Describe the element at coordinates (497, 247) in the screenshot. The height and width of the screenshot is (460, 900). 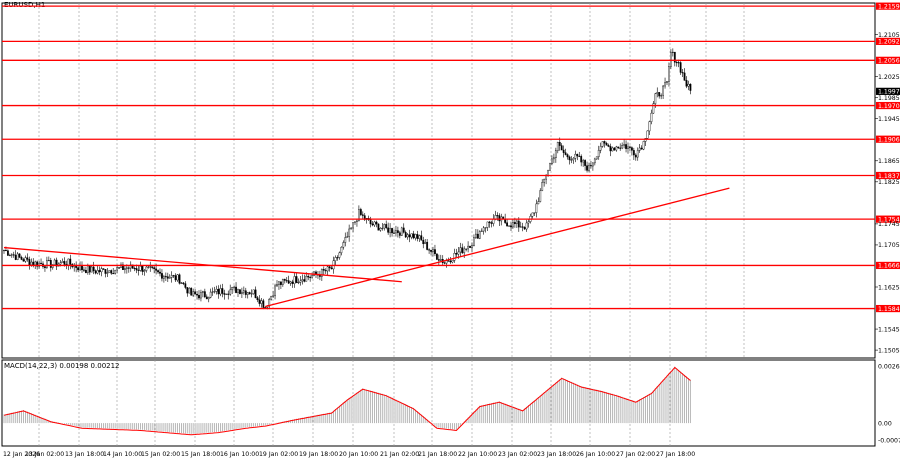
I see `trend-line` at that location.